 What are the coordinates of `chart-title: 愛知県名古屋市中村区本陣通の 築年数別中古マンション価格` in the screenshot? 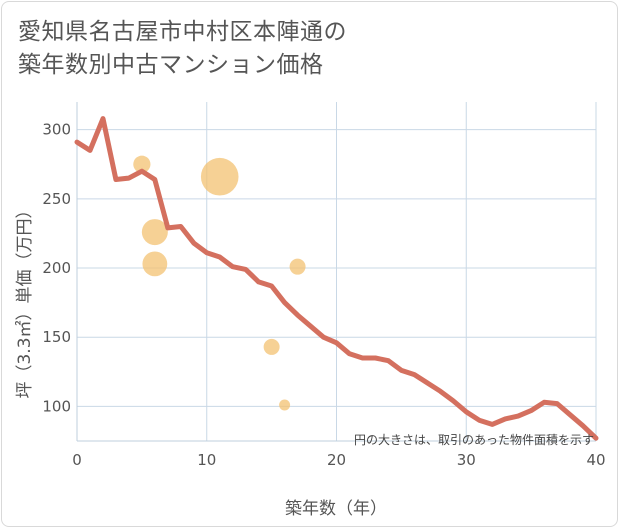 It's located at (182, 49).